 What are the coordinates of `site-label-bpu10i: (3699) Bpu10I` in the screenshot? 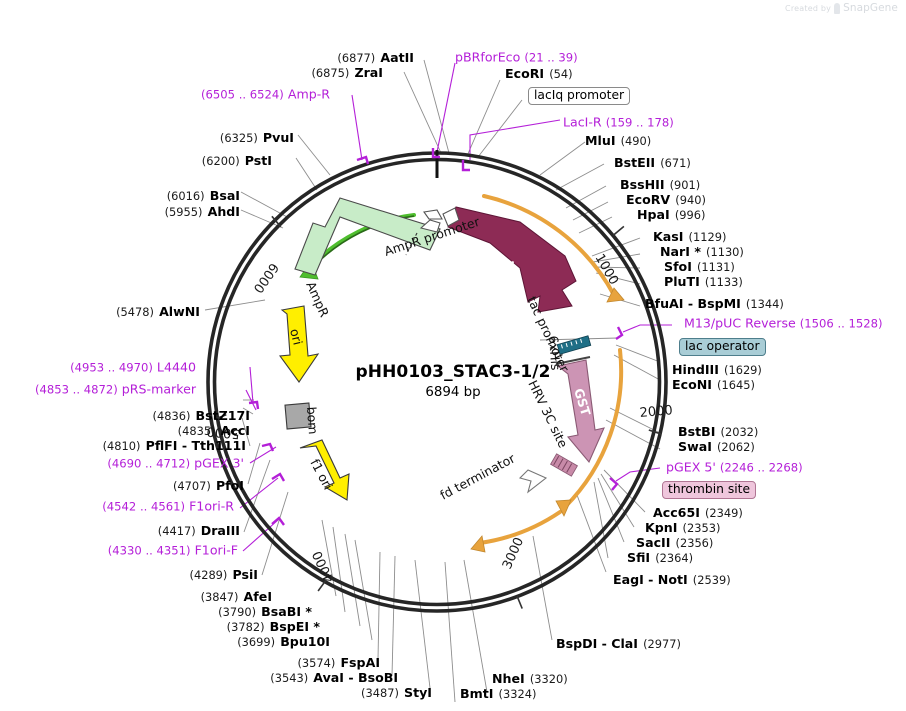 It's located at (283, 641).